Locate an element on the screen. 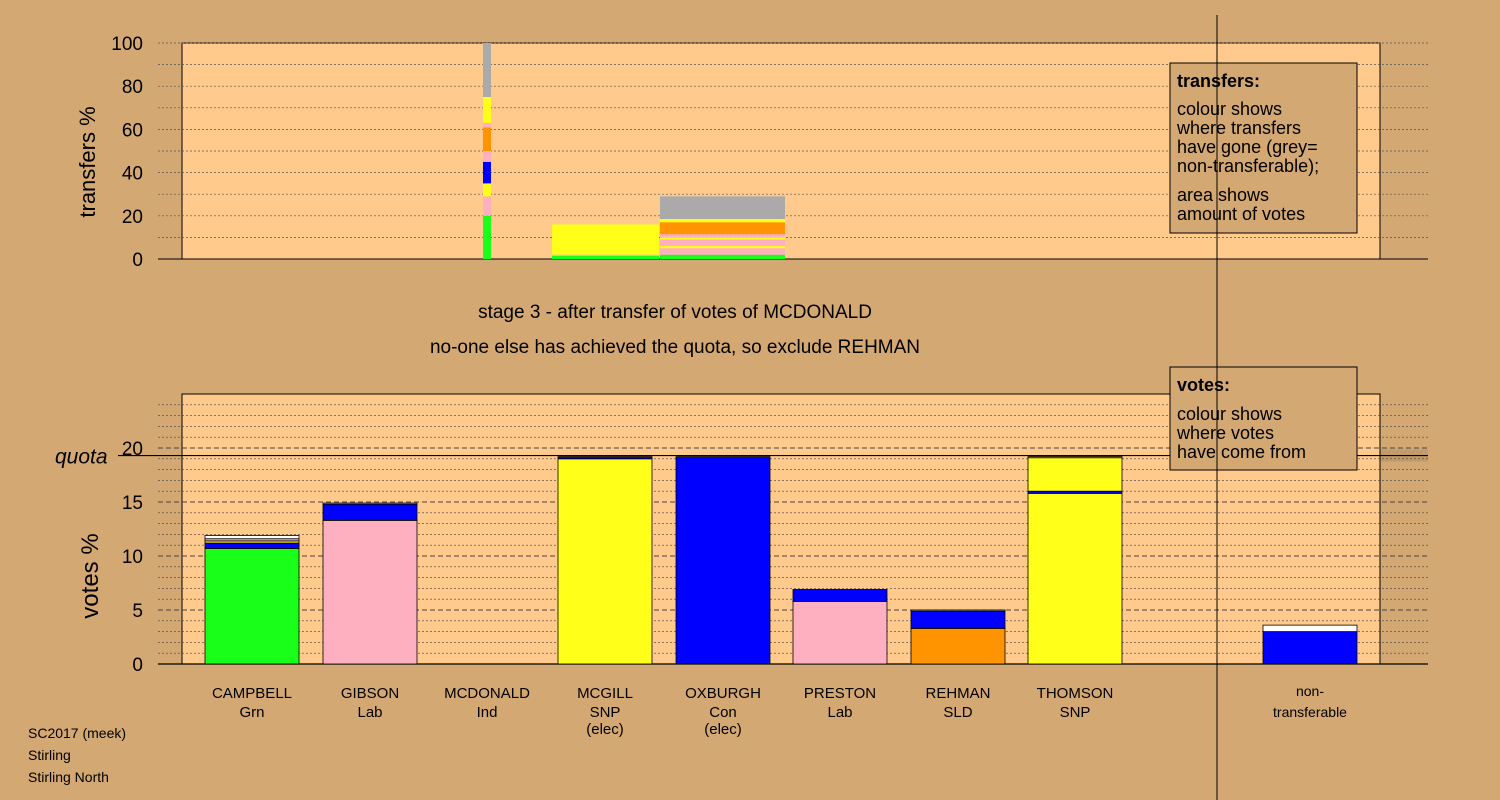  votes-tick-label: 20 is located at coordinates (132, 449).